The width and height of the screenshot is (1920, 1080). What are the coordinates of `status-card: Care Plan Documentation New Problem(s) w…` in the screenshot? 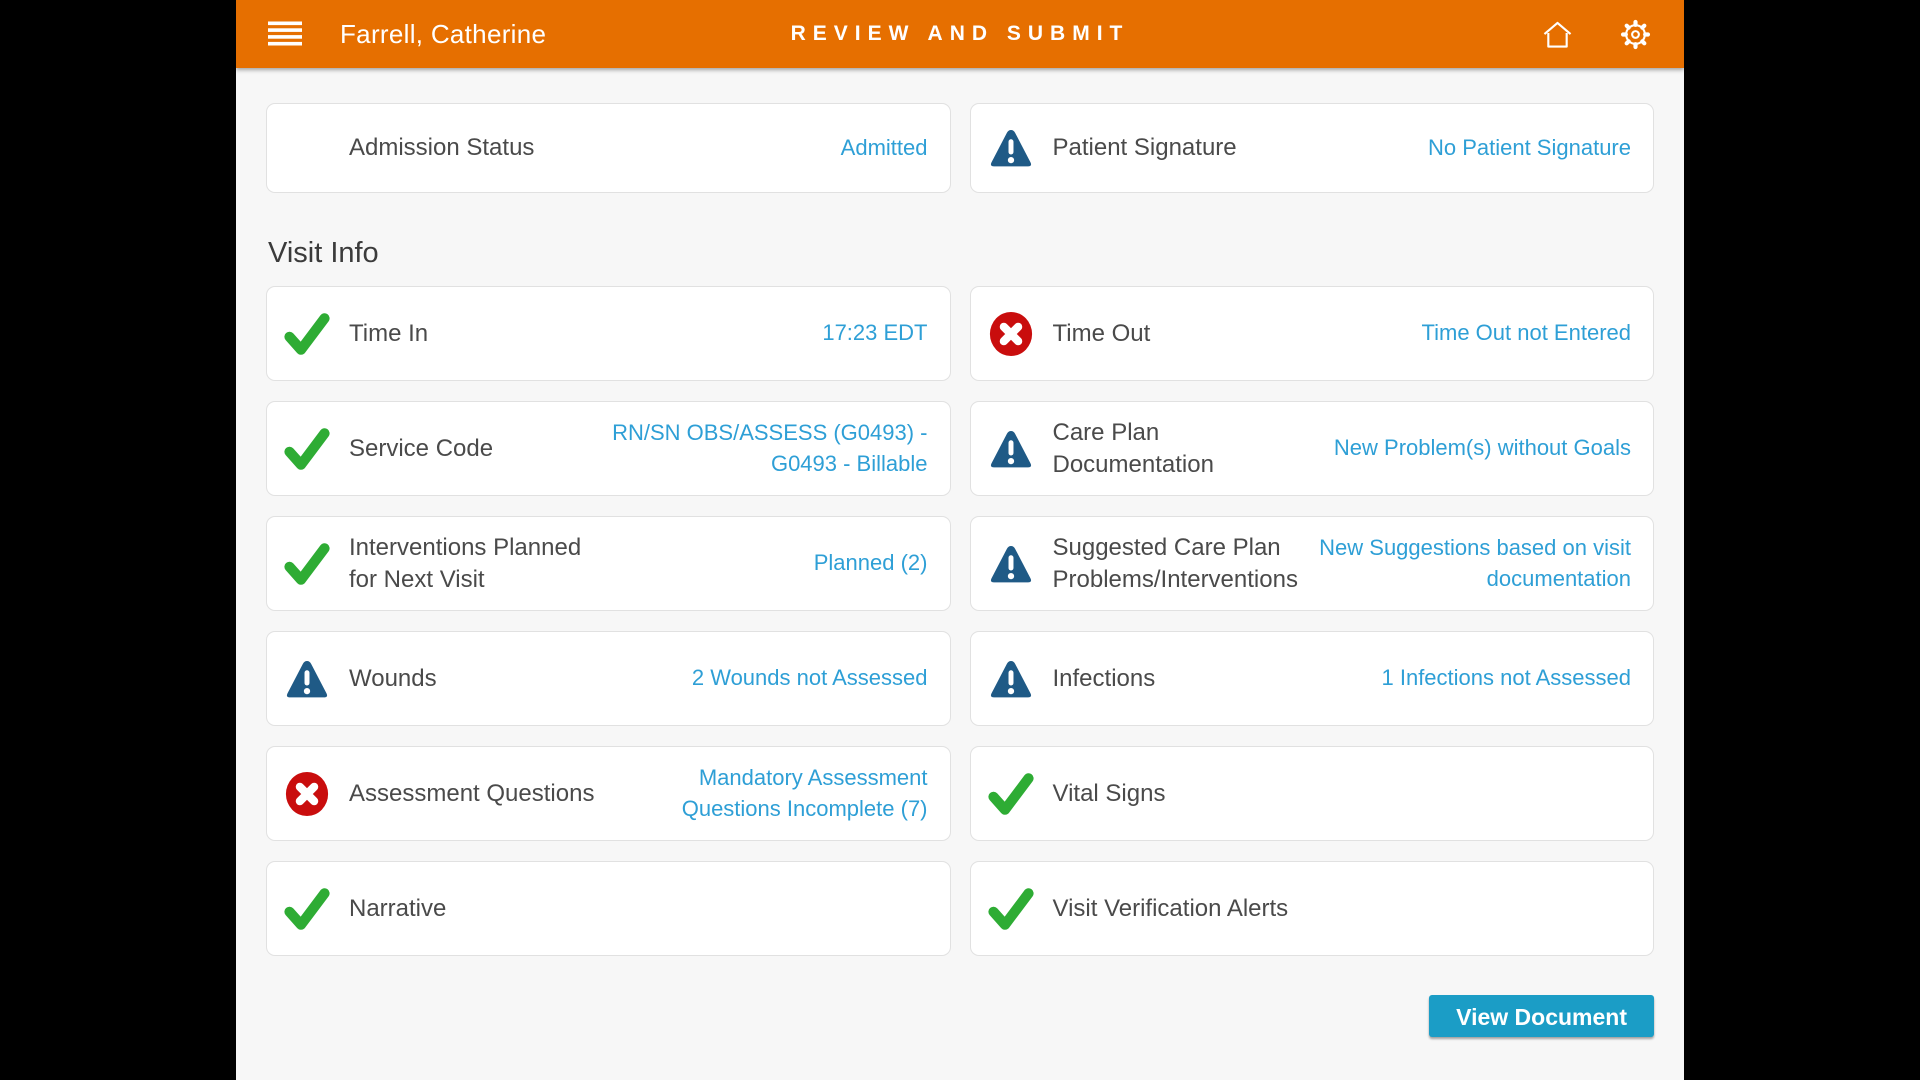 It's located at (1311, 448).